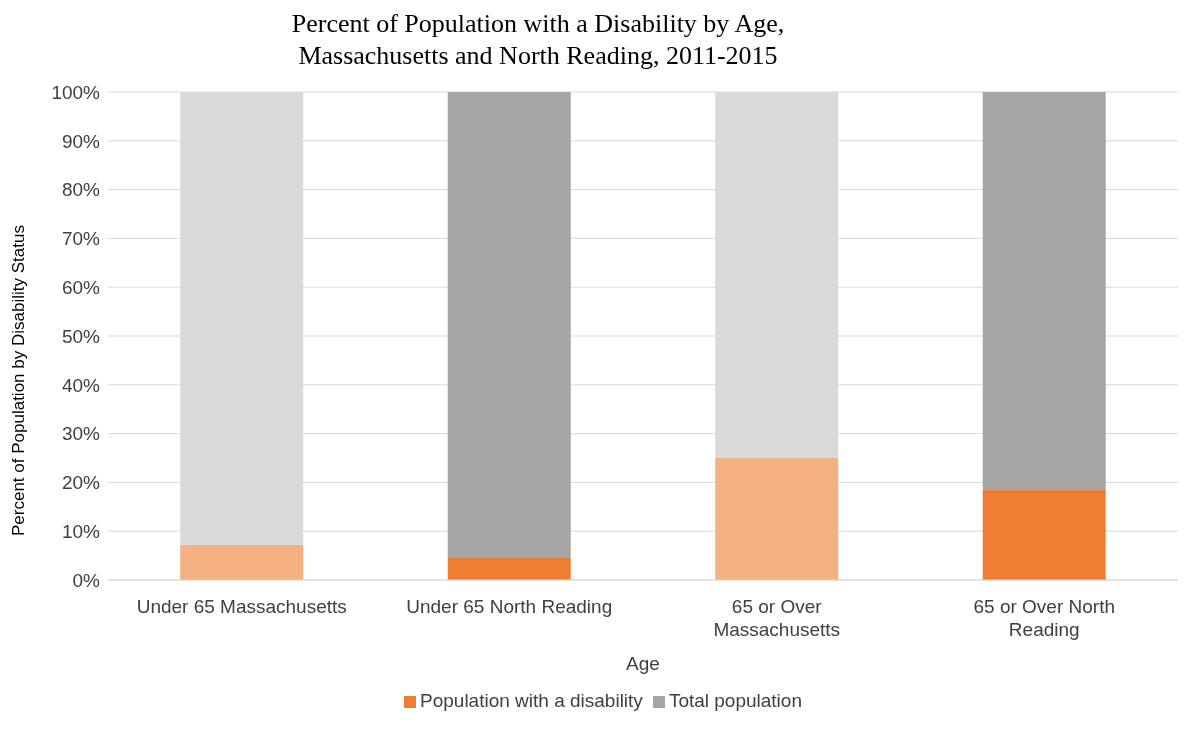  I want to click on legend-label: Total population, so click(735, 700).